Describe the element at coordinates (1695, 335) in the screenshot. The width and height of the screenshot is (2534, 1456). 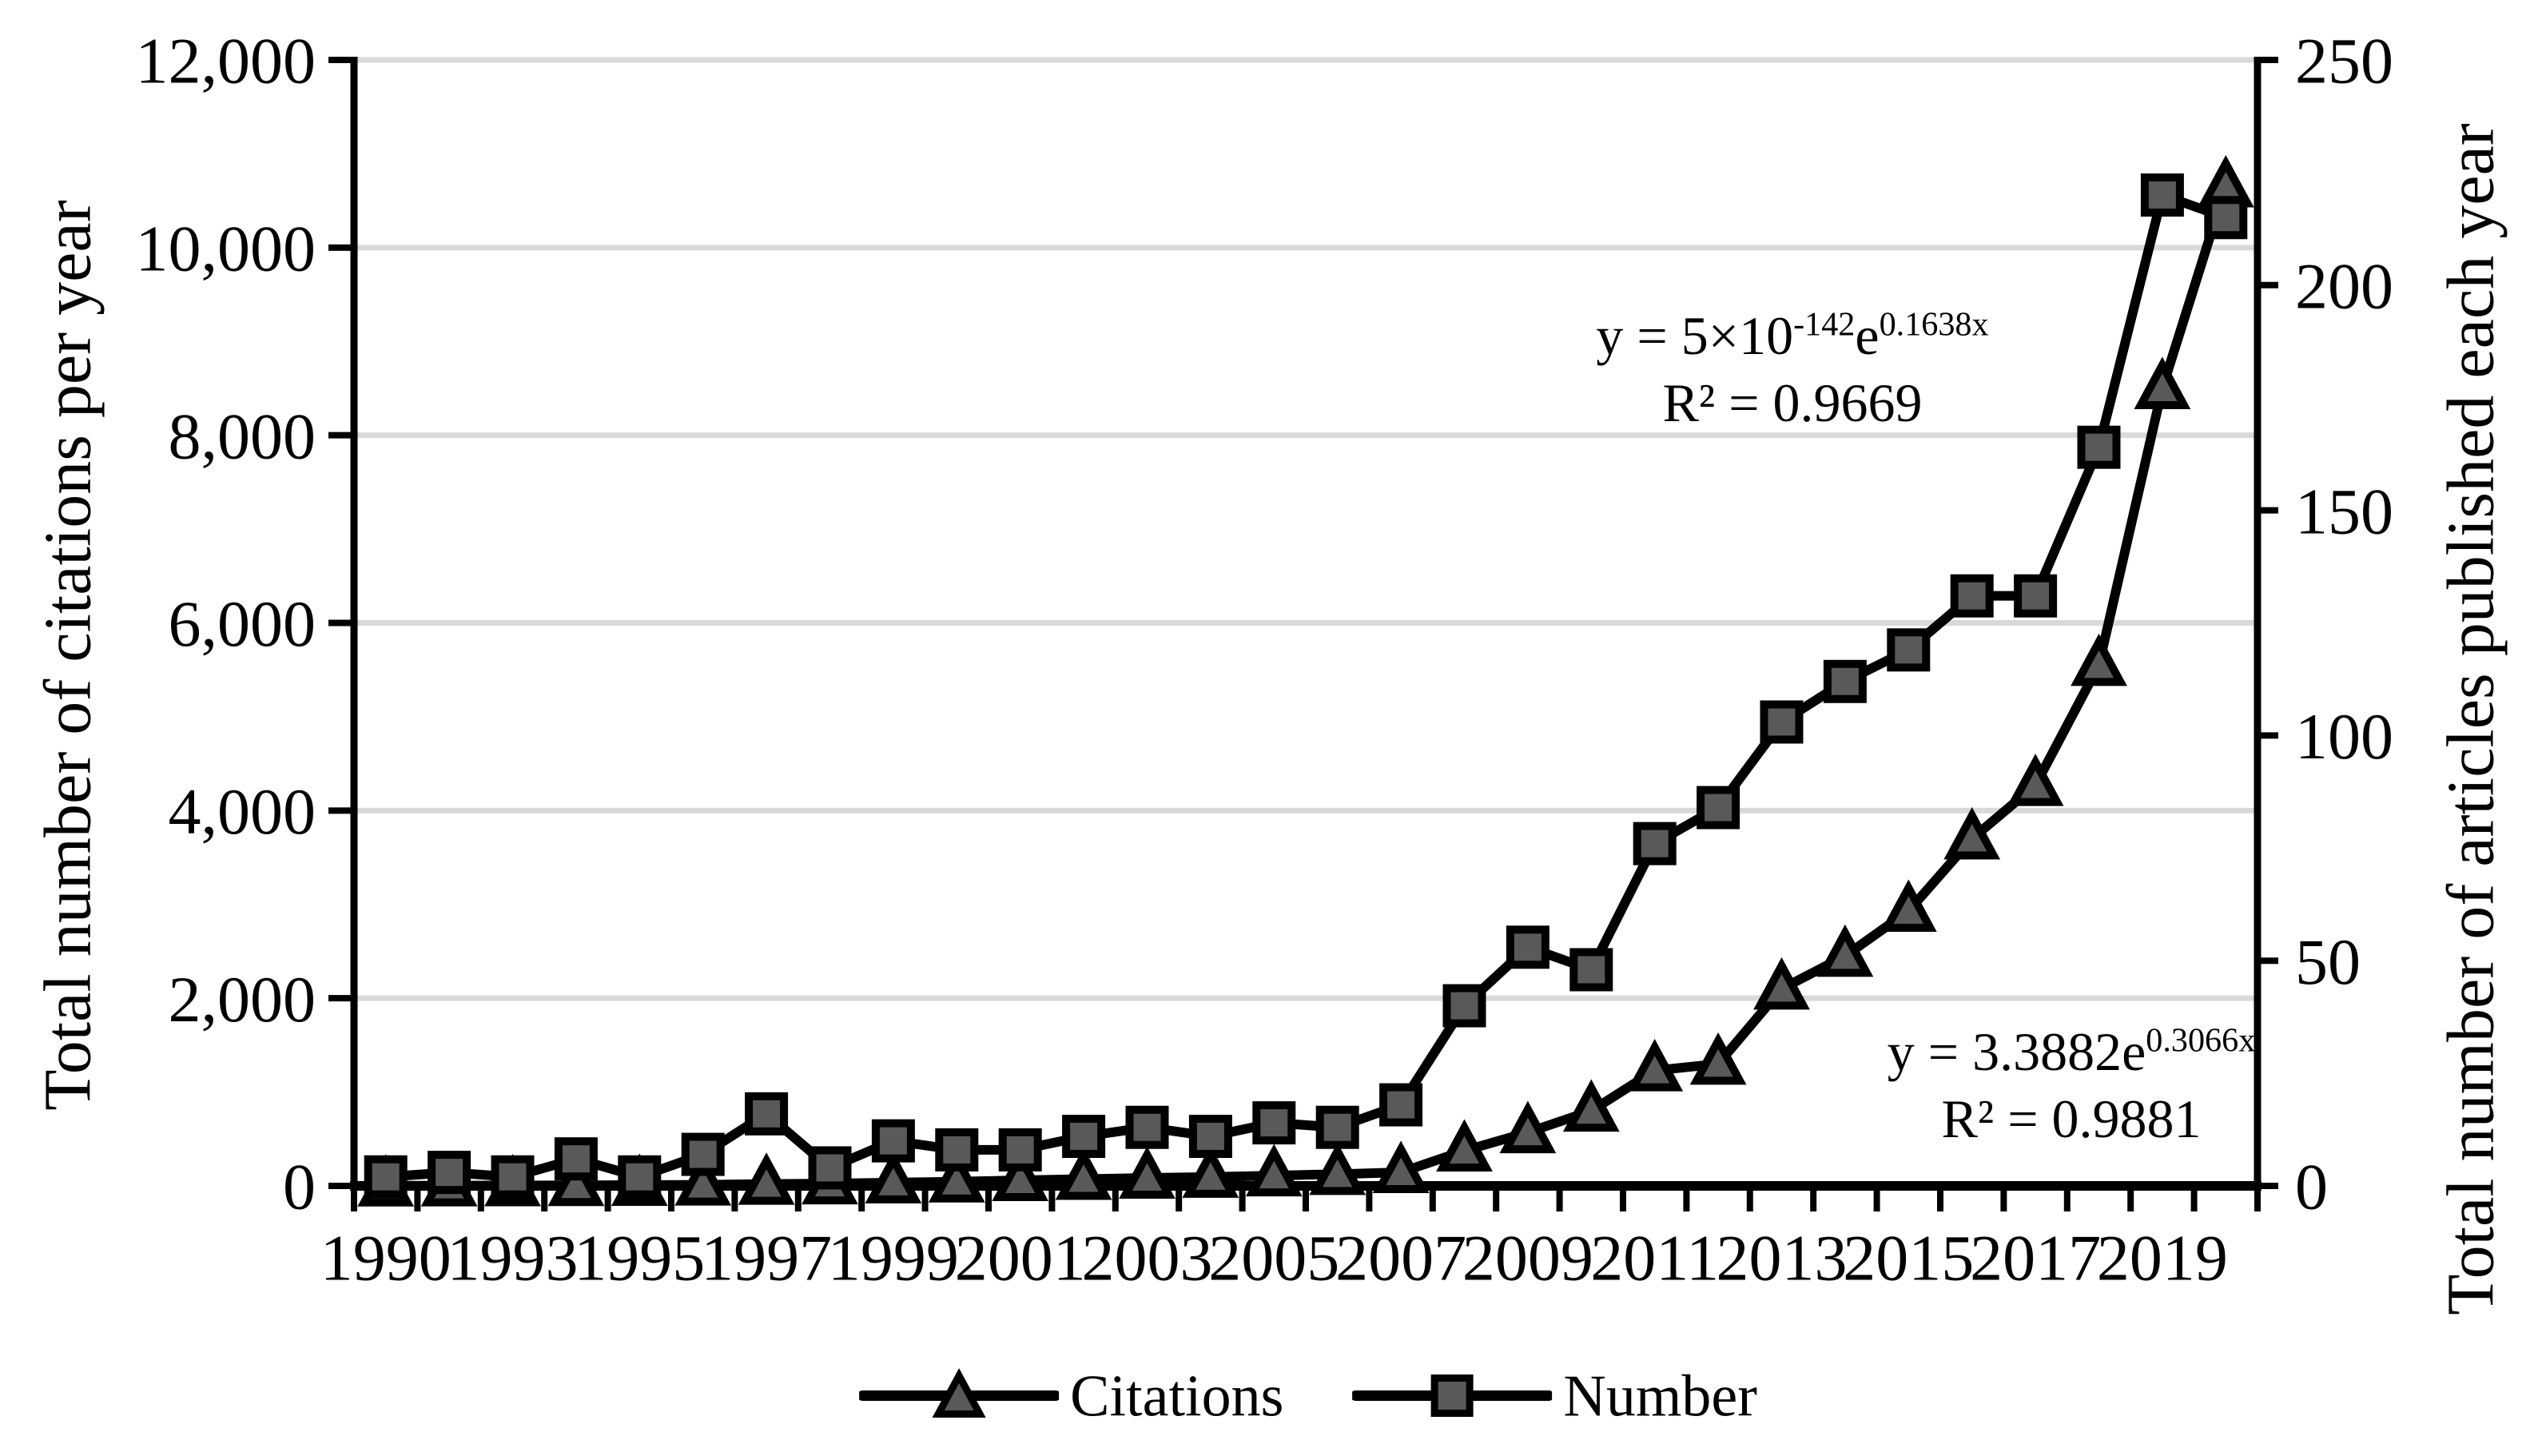
I see `equation-text: y = 5×10` at that location.